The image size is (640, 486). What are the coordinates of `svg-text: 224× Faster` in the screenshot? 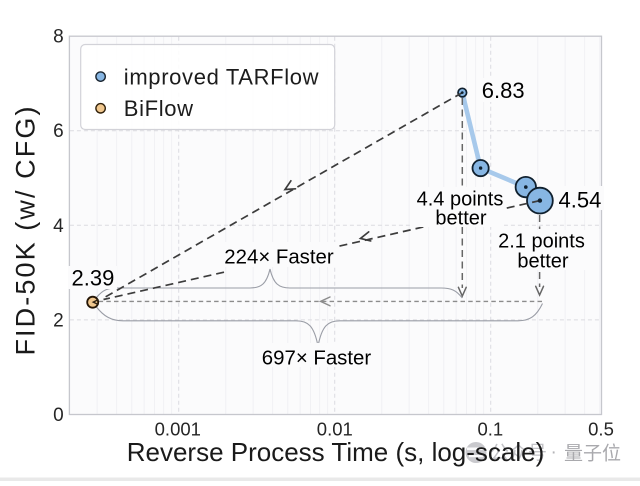 It's located at (279, 257).